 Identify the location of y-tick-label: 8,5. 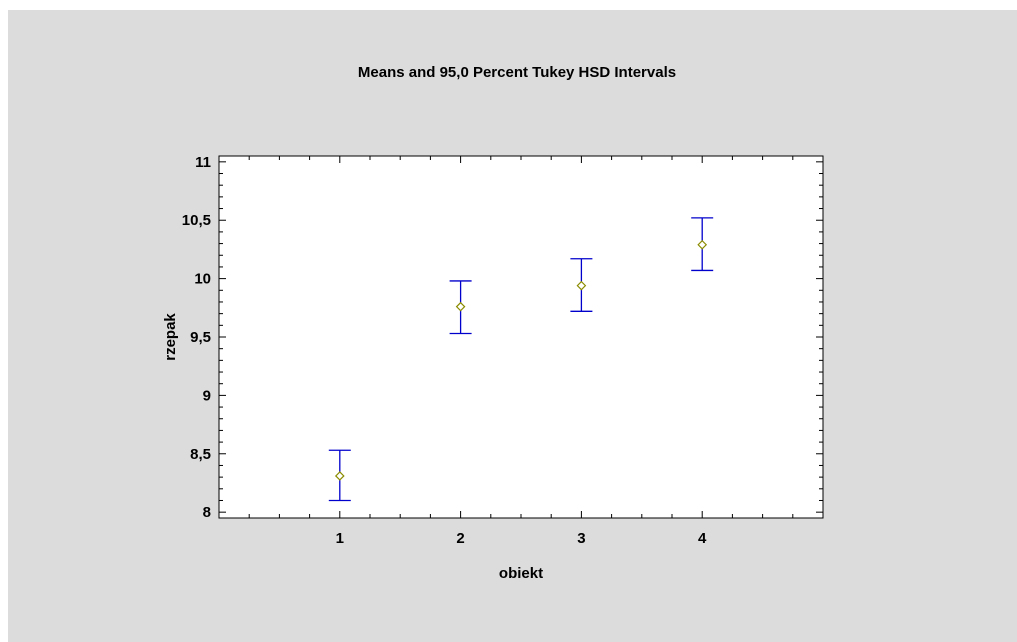
(200, 454).